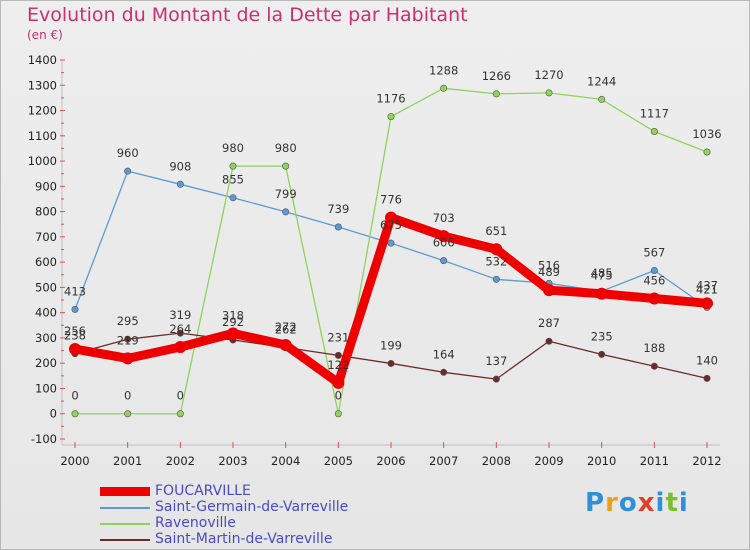  What do you see at coordinates (444, 354) in the screenshot?
I see `data-label: 164` at bounding box center [444, 354].